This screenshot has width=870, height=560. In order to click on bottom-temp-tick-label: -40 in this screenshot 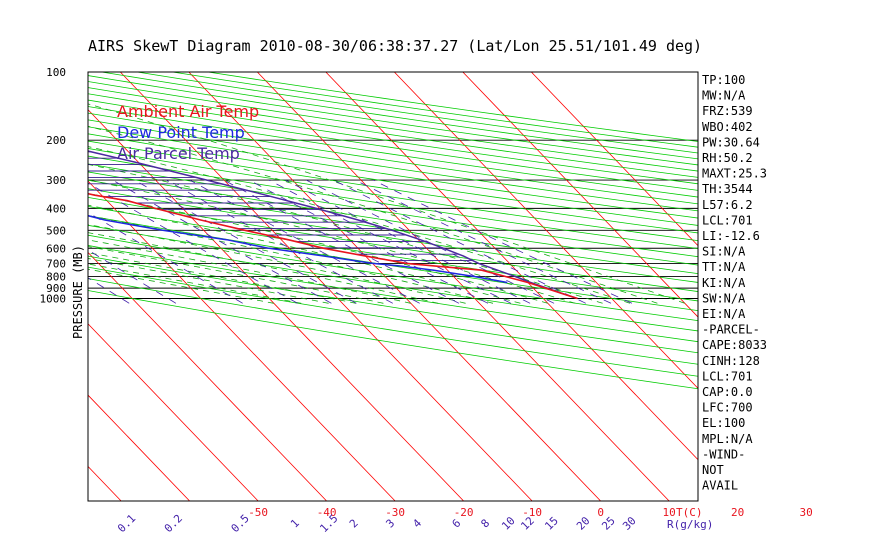, I will do `click(327, 512)`.